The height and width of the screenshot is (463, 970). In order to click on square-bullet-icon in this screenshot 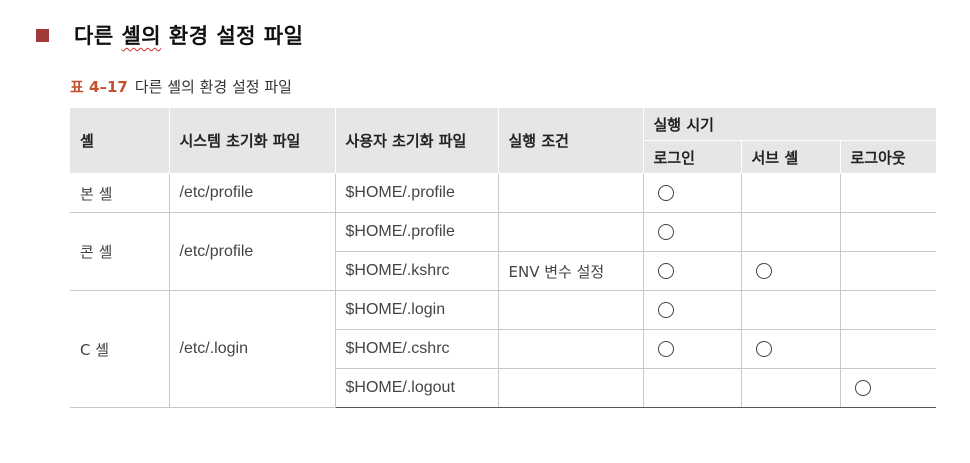, I will do `click(42, 35)`.